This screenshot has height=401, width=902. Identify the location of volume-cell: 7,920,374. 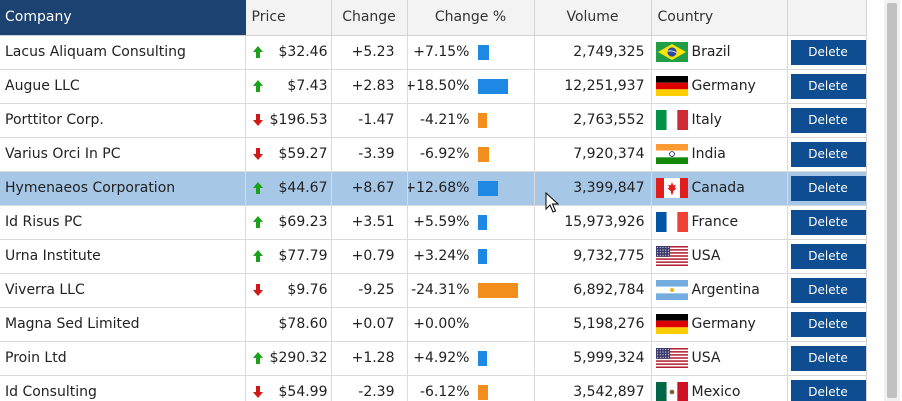
(593, 154).